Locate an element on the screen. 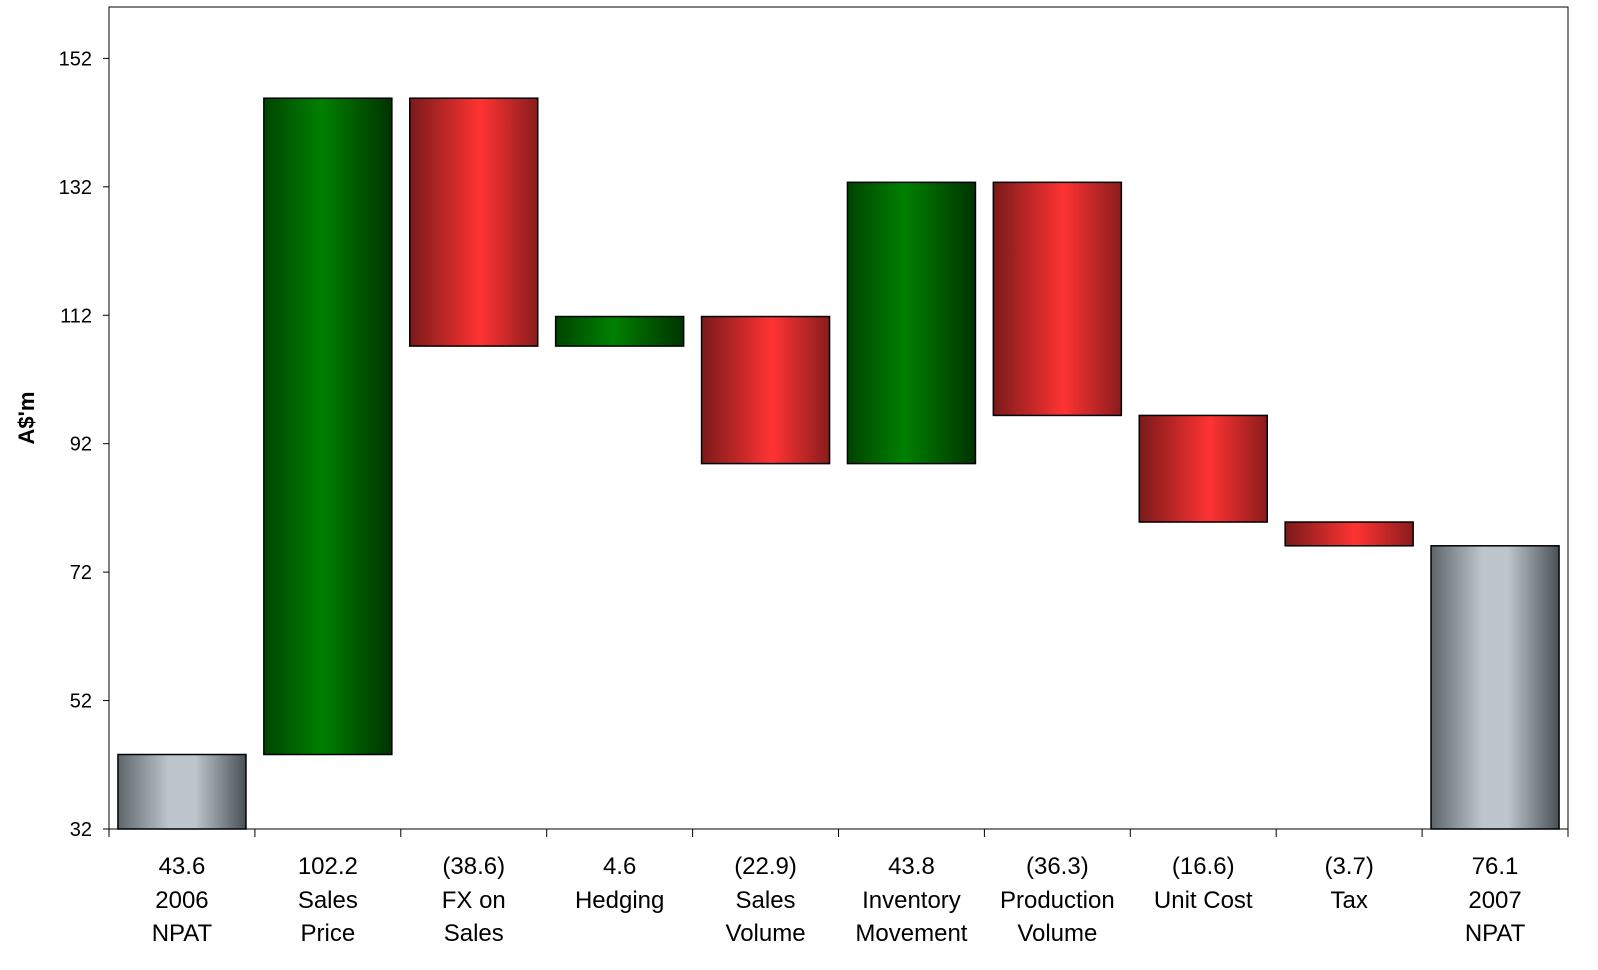  y-tick-label: 92 is located at coordinates (81, 445).